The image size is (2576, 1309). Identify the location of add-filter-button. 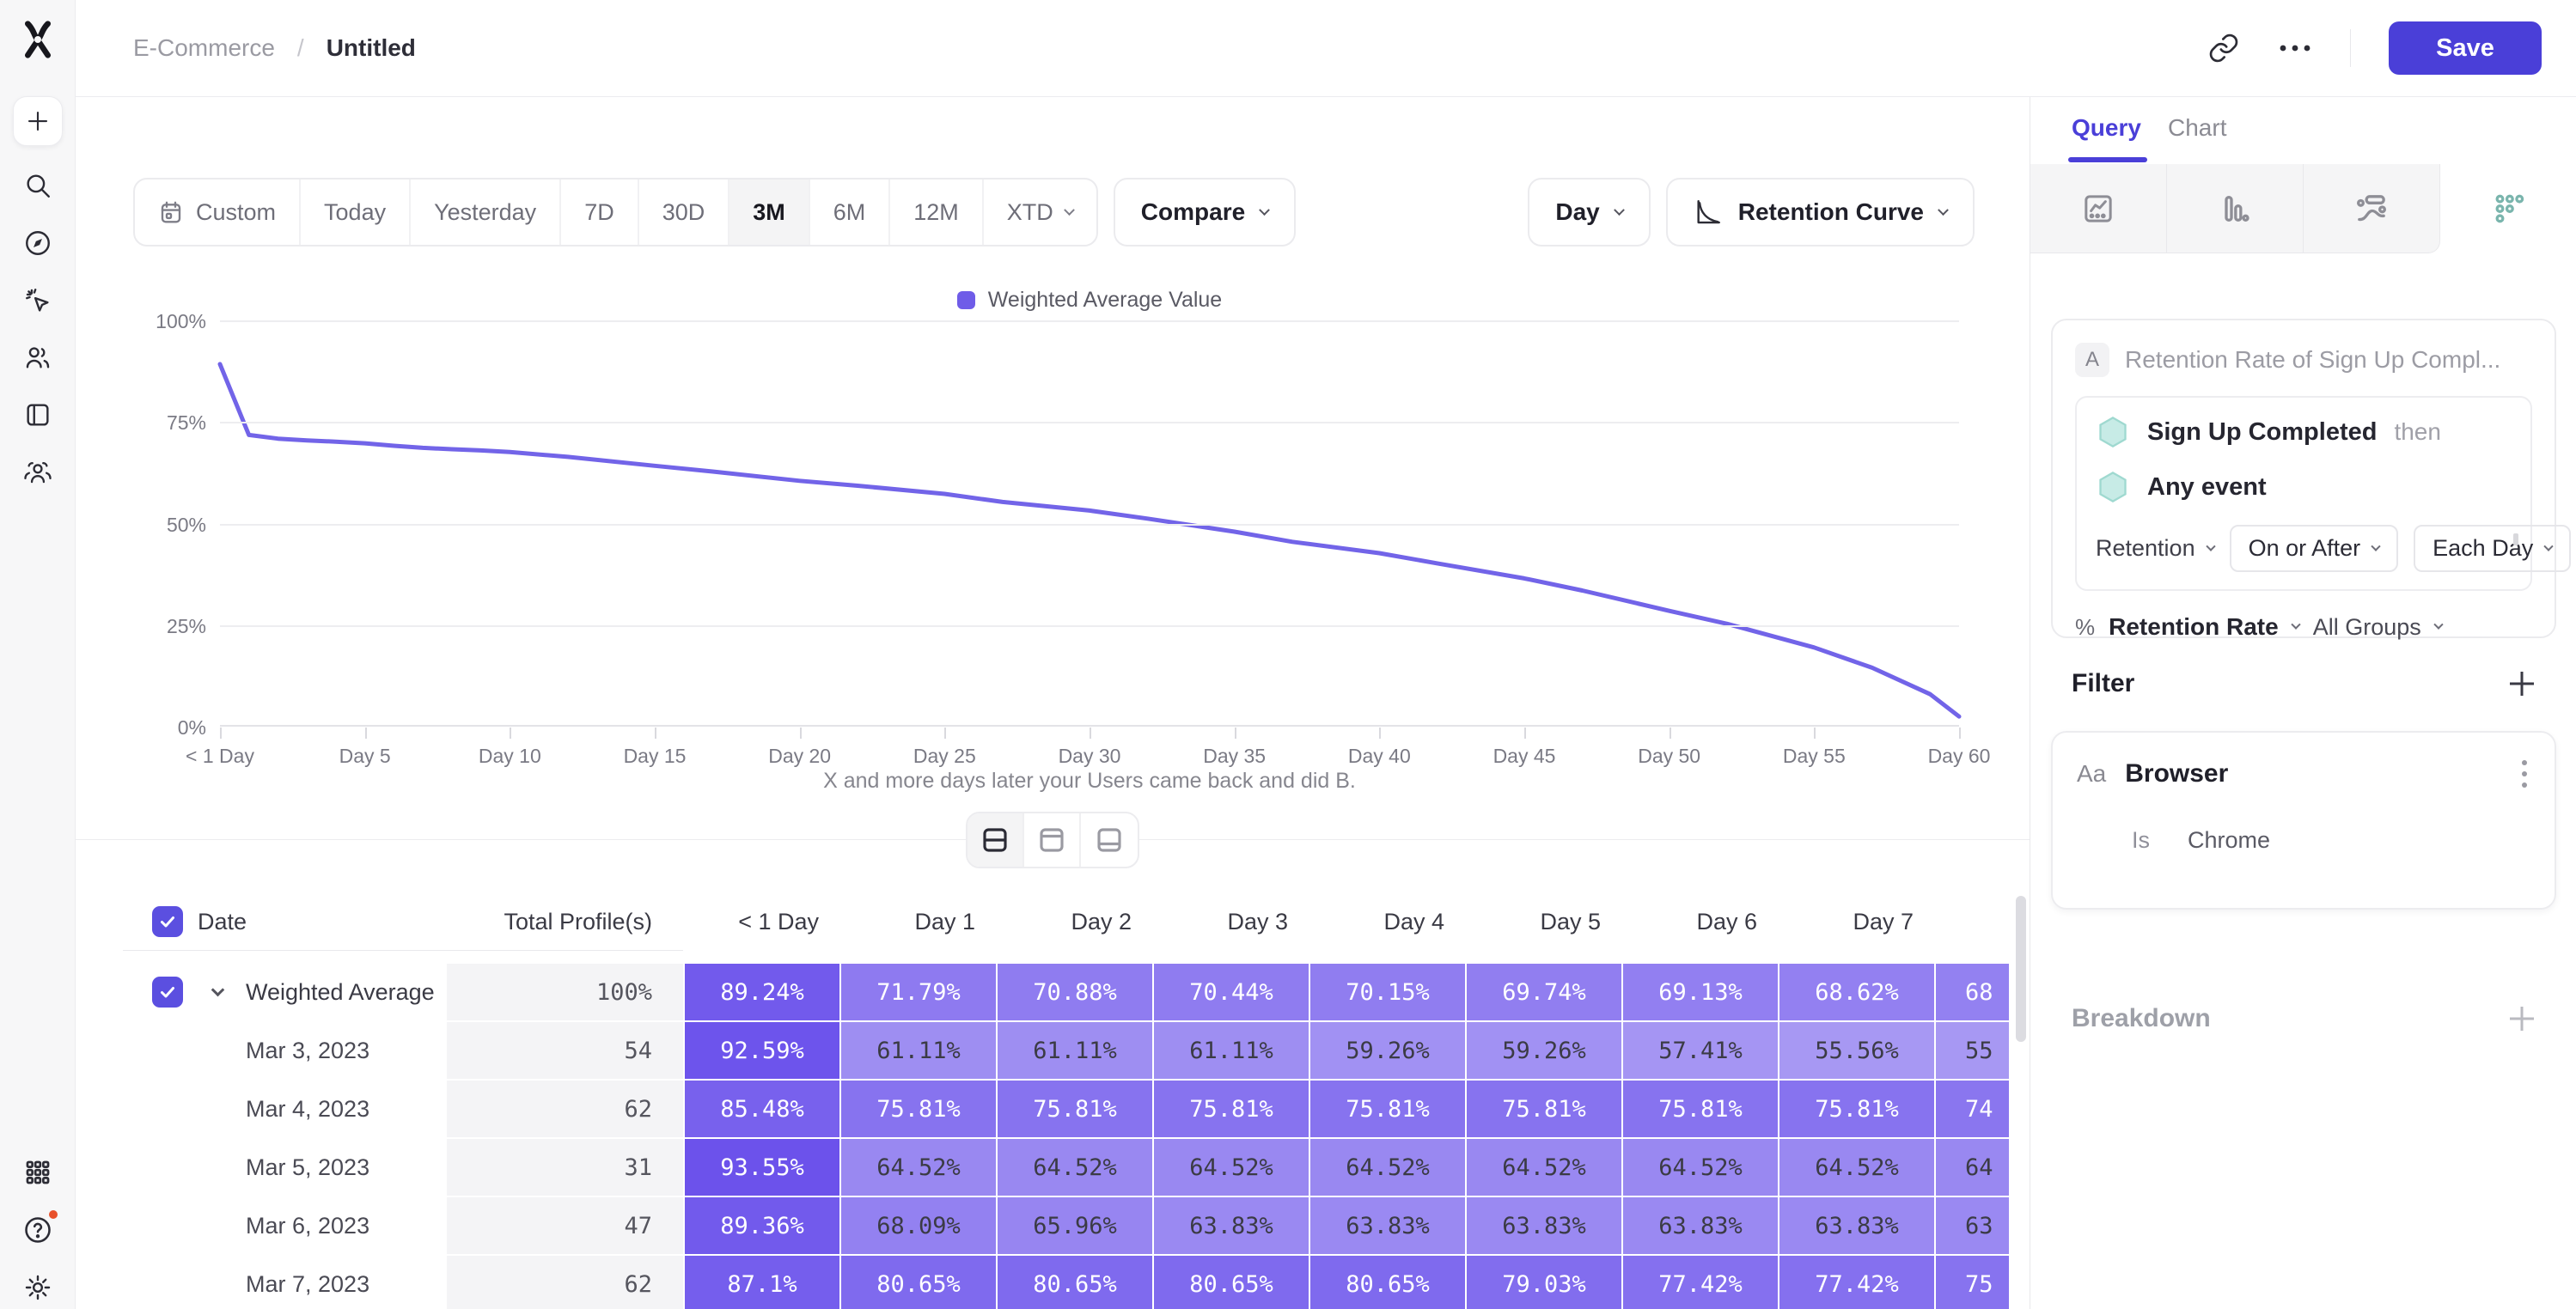
(2521, 683).